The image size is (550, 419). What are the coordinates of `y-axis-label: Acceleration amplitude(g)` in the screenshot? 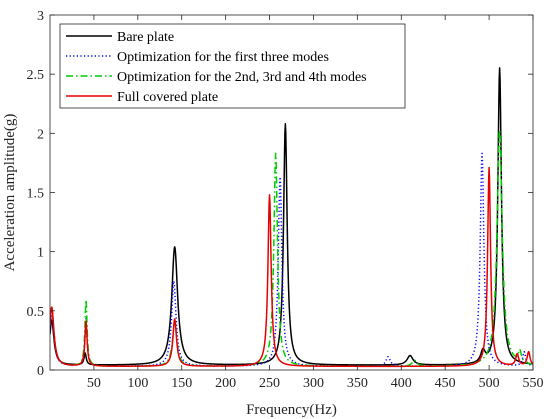 It's located at (10, 193).